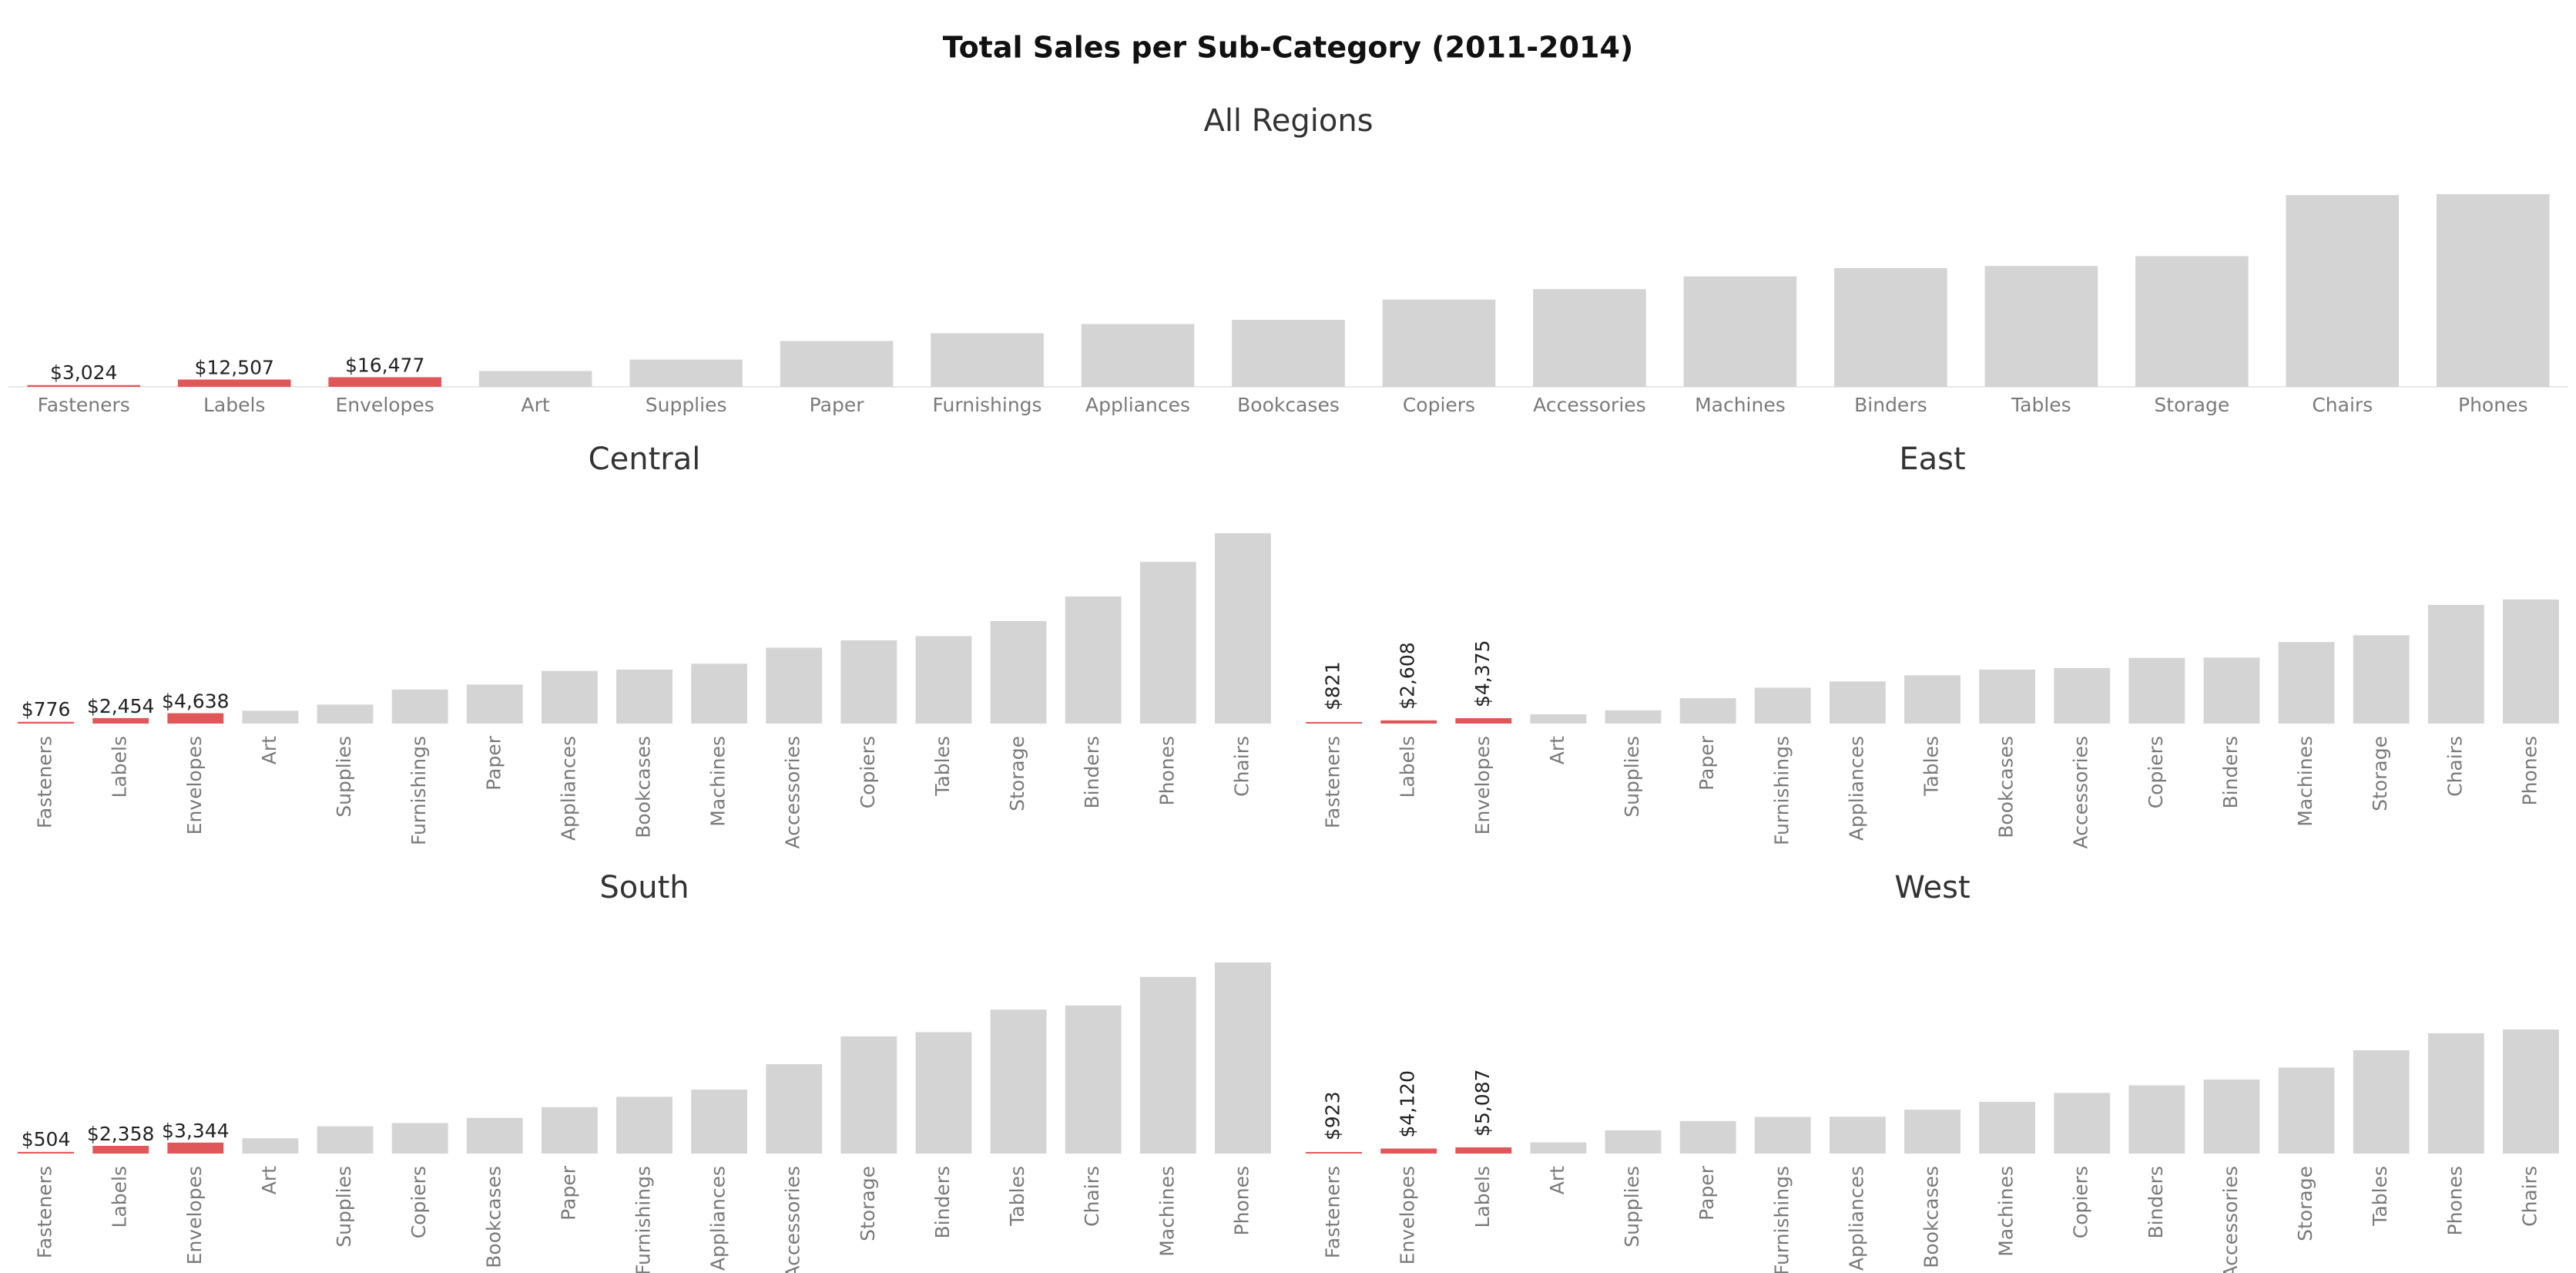 The width and height of the screenshot is (2576, 1273). I want to click on value-label: $2,454, so click(120, 706).